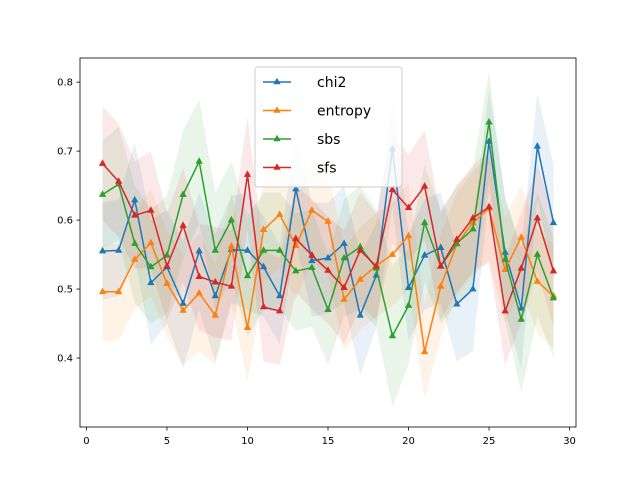 Image resolution: width=640 pixels, height=480 pixels. I want to click on x-tick-label-20: 20, so click(408, 441).